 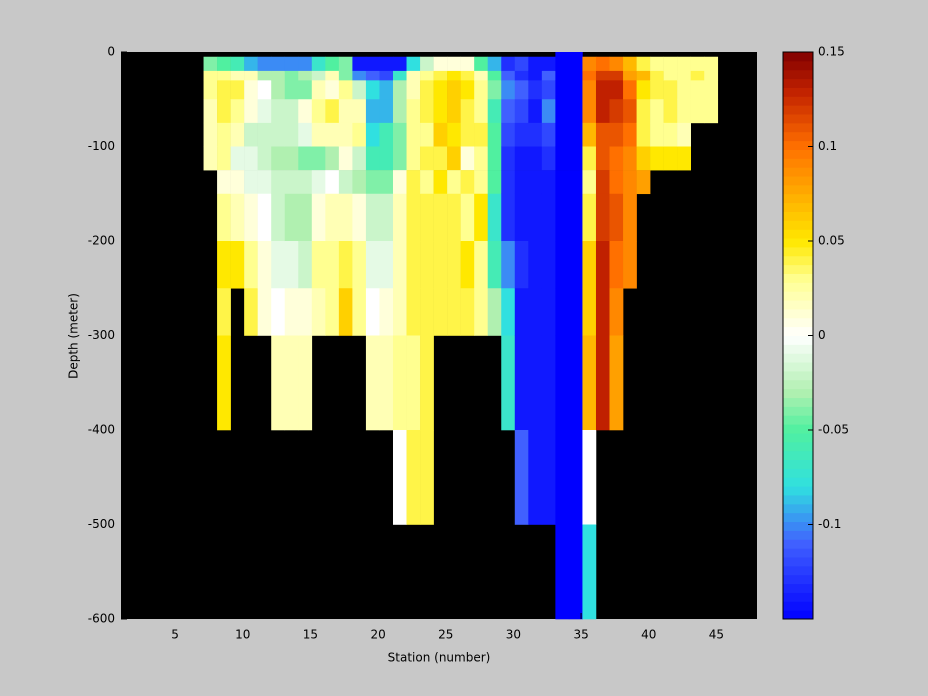 What do you see at coordinates (101, 619) in the screenshot?
I see `y-tick-label: -600` at bounding box center [101, 619].